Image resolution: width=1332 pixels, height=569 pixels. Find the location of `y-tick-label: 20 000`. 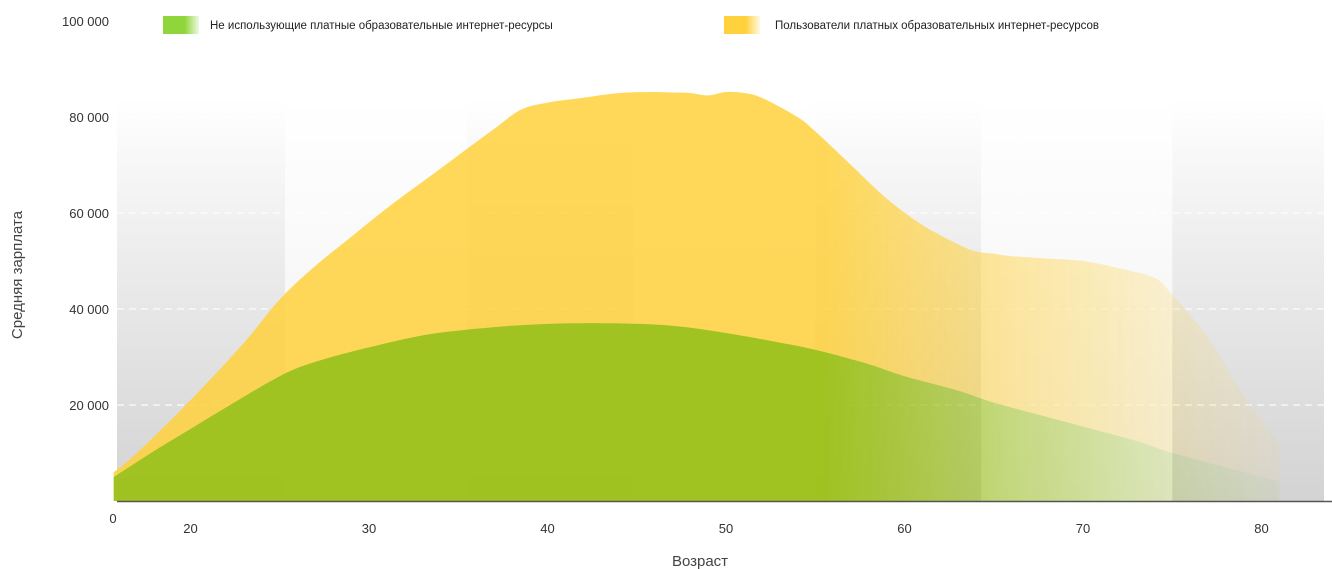

y-tick-label: 20 000 is located at coordinates (89, 405).